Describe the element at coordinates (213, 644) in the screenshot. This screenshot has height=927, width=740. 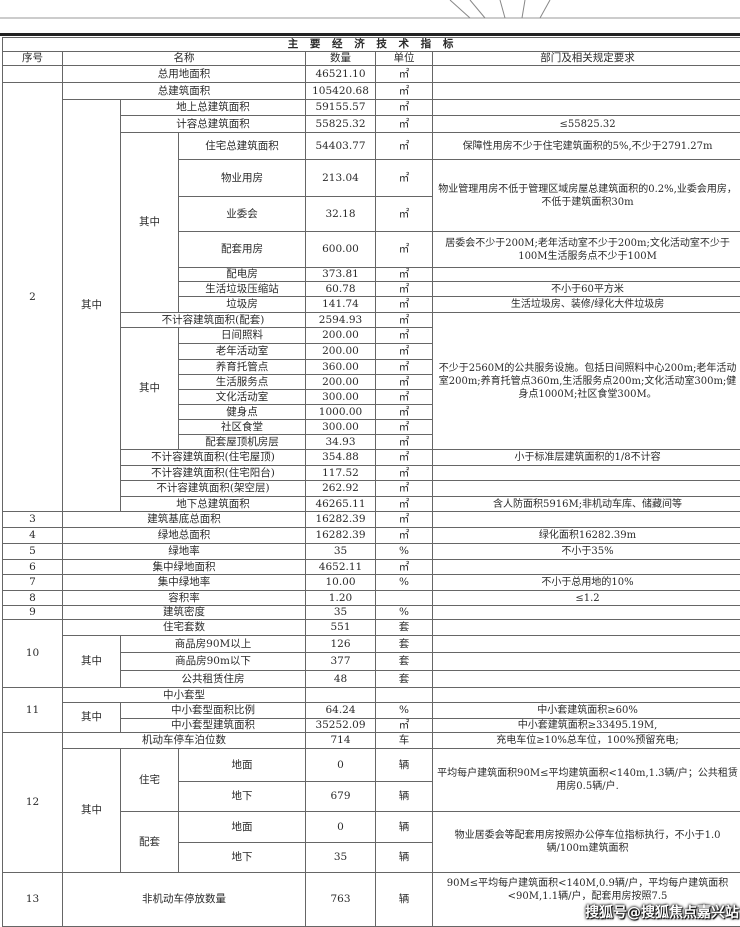
I see `item-name: 商品房90M以上` at that location.